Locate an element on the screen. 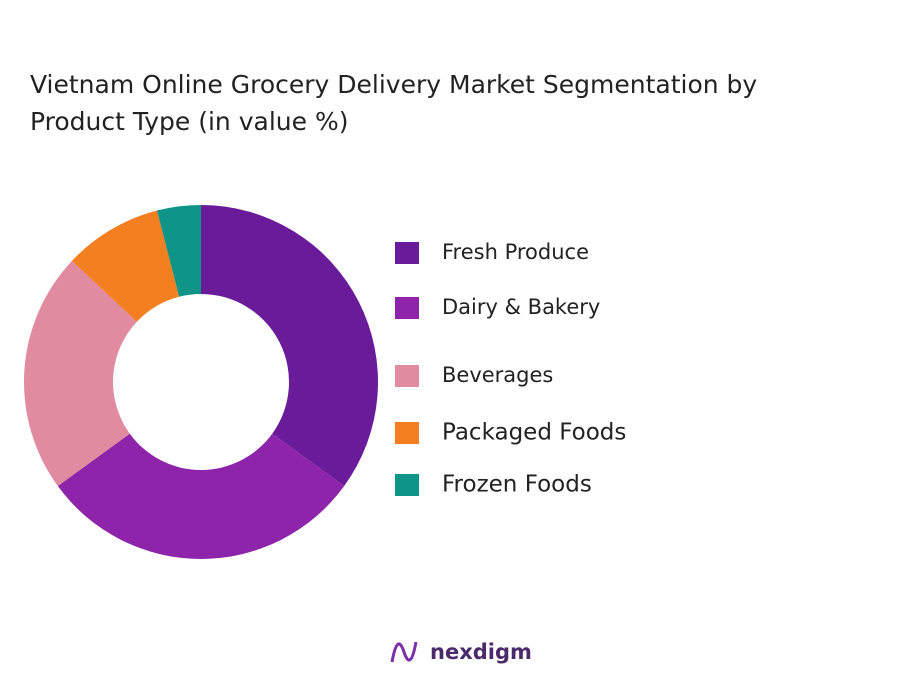  legend-label: Packaged Foods is located at coordinates (534, 433).